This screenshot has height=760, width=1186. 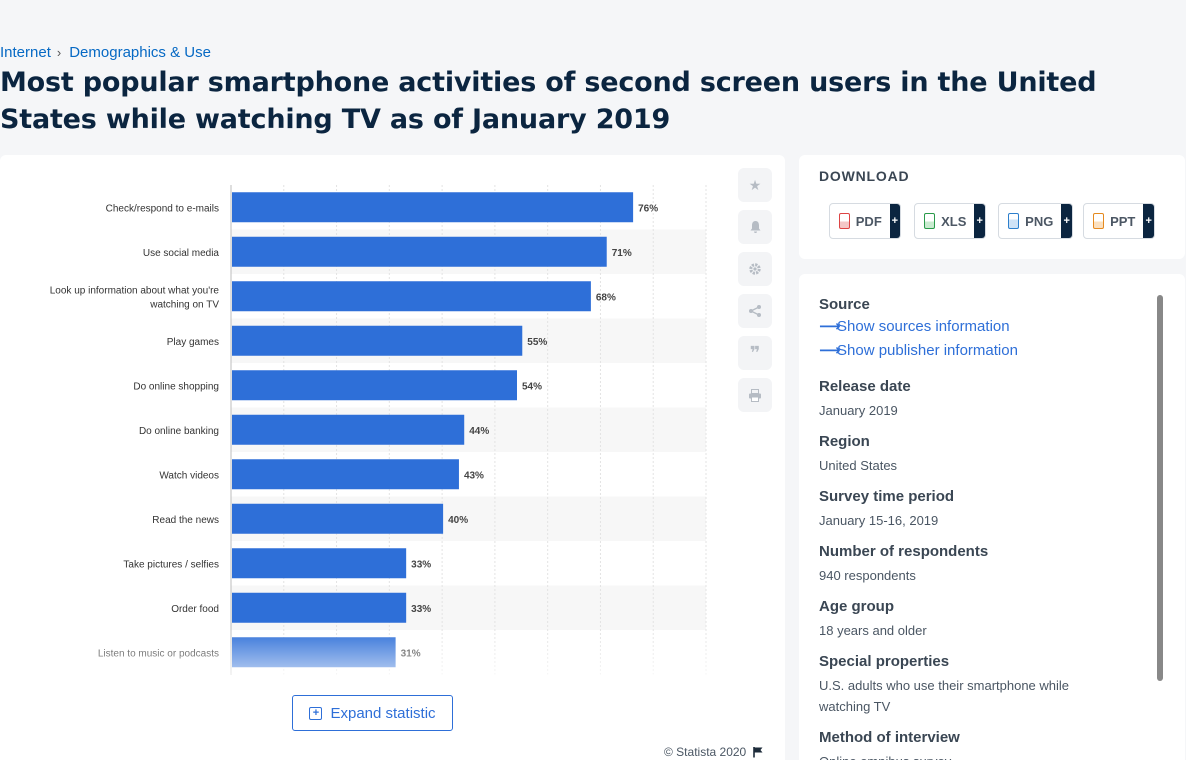 I want to click on png-plus-icon: +, so click(x=1066, y=221).